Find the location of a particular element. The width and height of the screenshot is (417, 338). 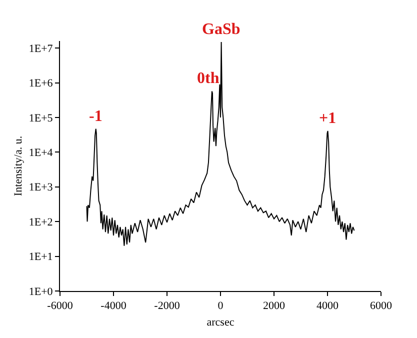

x-tick-label: 4000 is located at coordinates (327, 306).